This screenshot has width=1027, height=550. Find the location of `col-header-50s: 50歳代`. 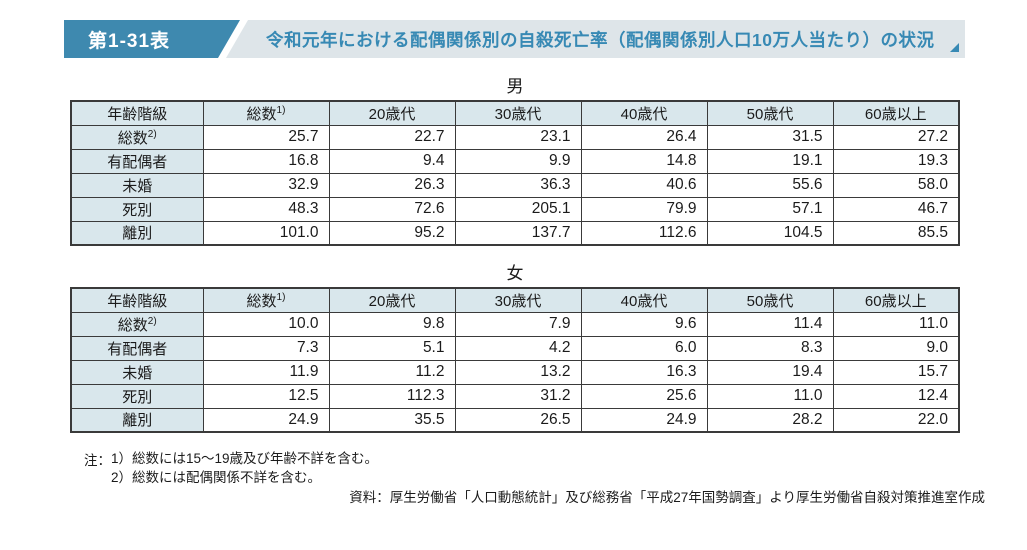

col-header-50s: 50歳代 is located at coordinates (770, 113).